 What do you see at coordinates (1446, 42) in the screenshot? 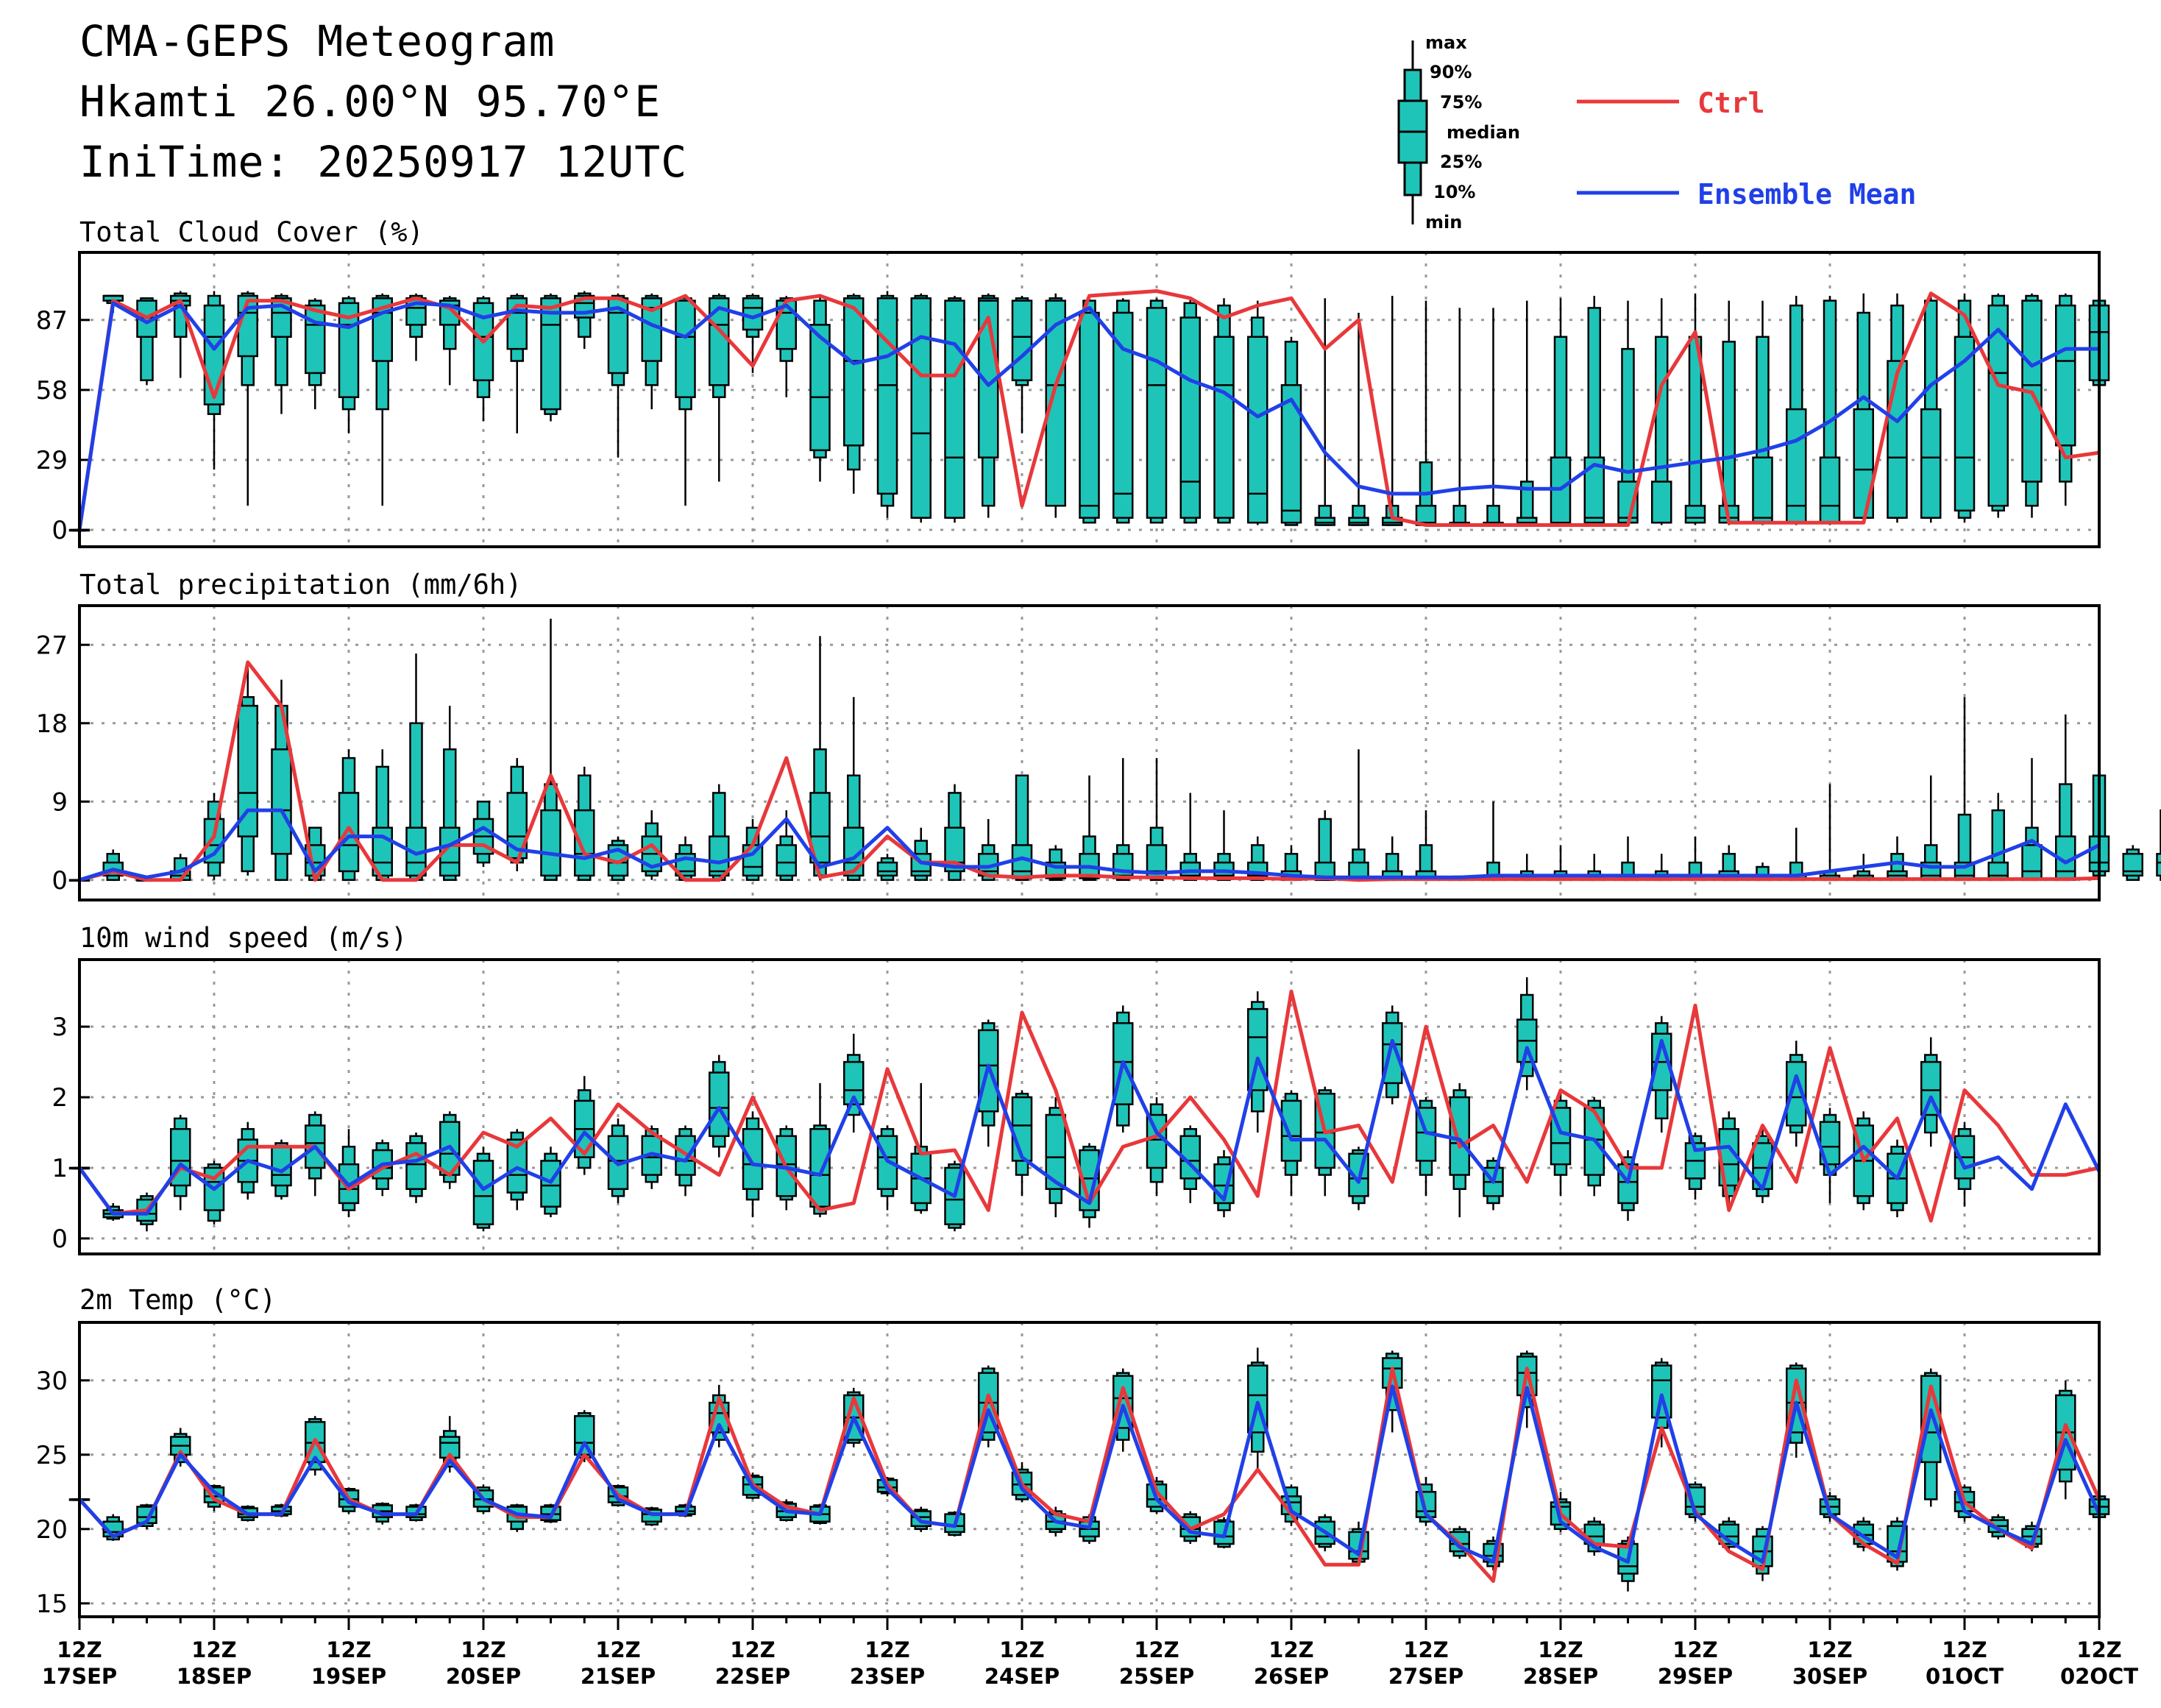
I see `legend-max-label: max` at bounding box center [1446, 42].